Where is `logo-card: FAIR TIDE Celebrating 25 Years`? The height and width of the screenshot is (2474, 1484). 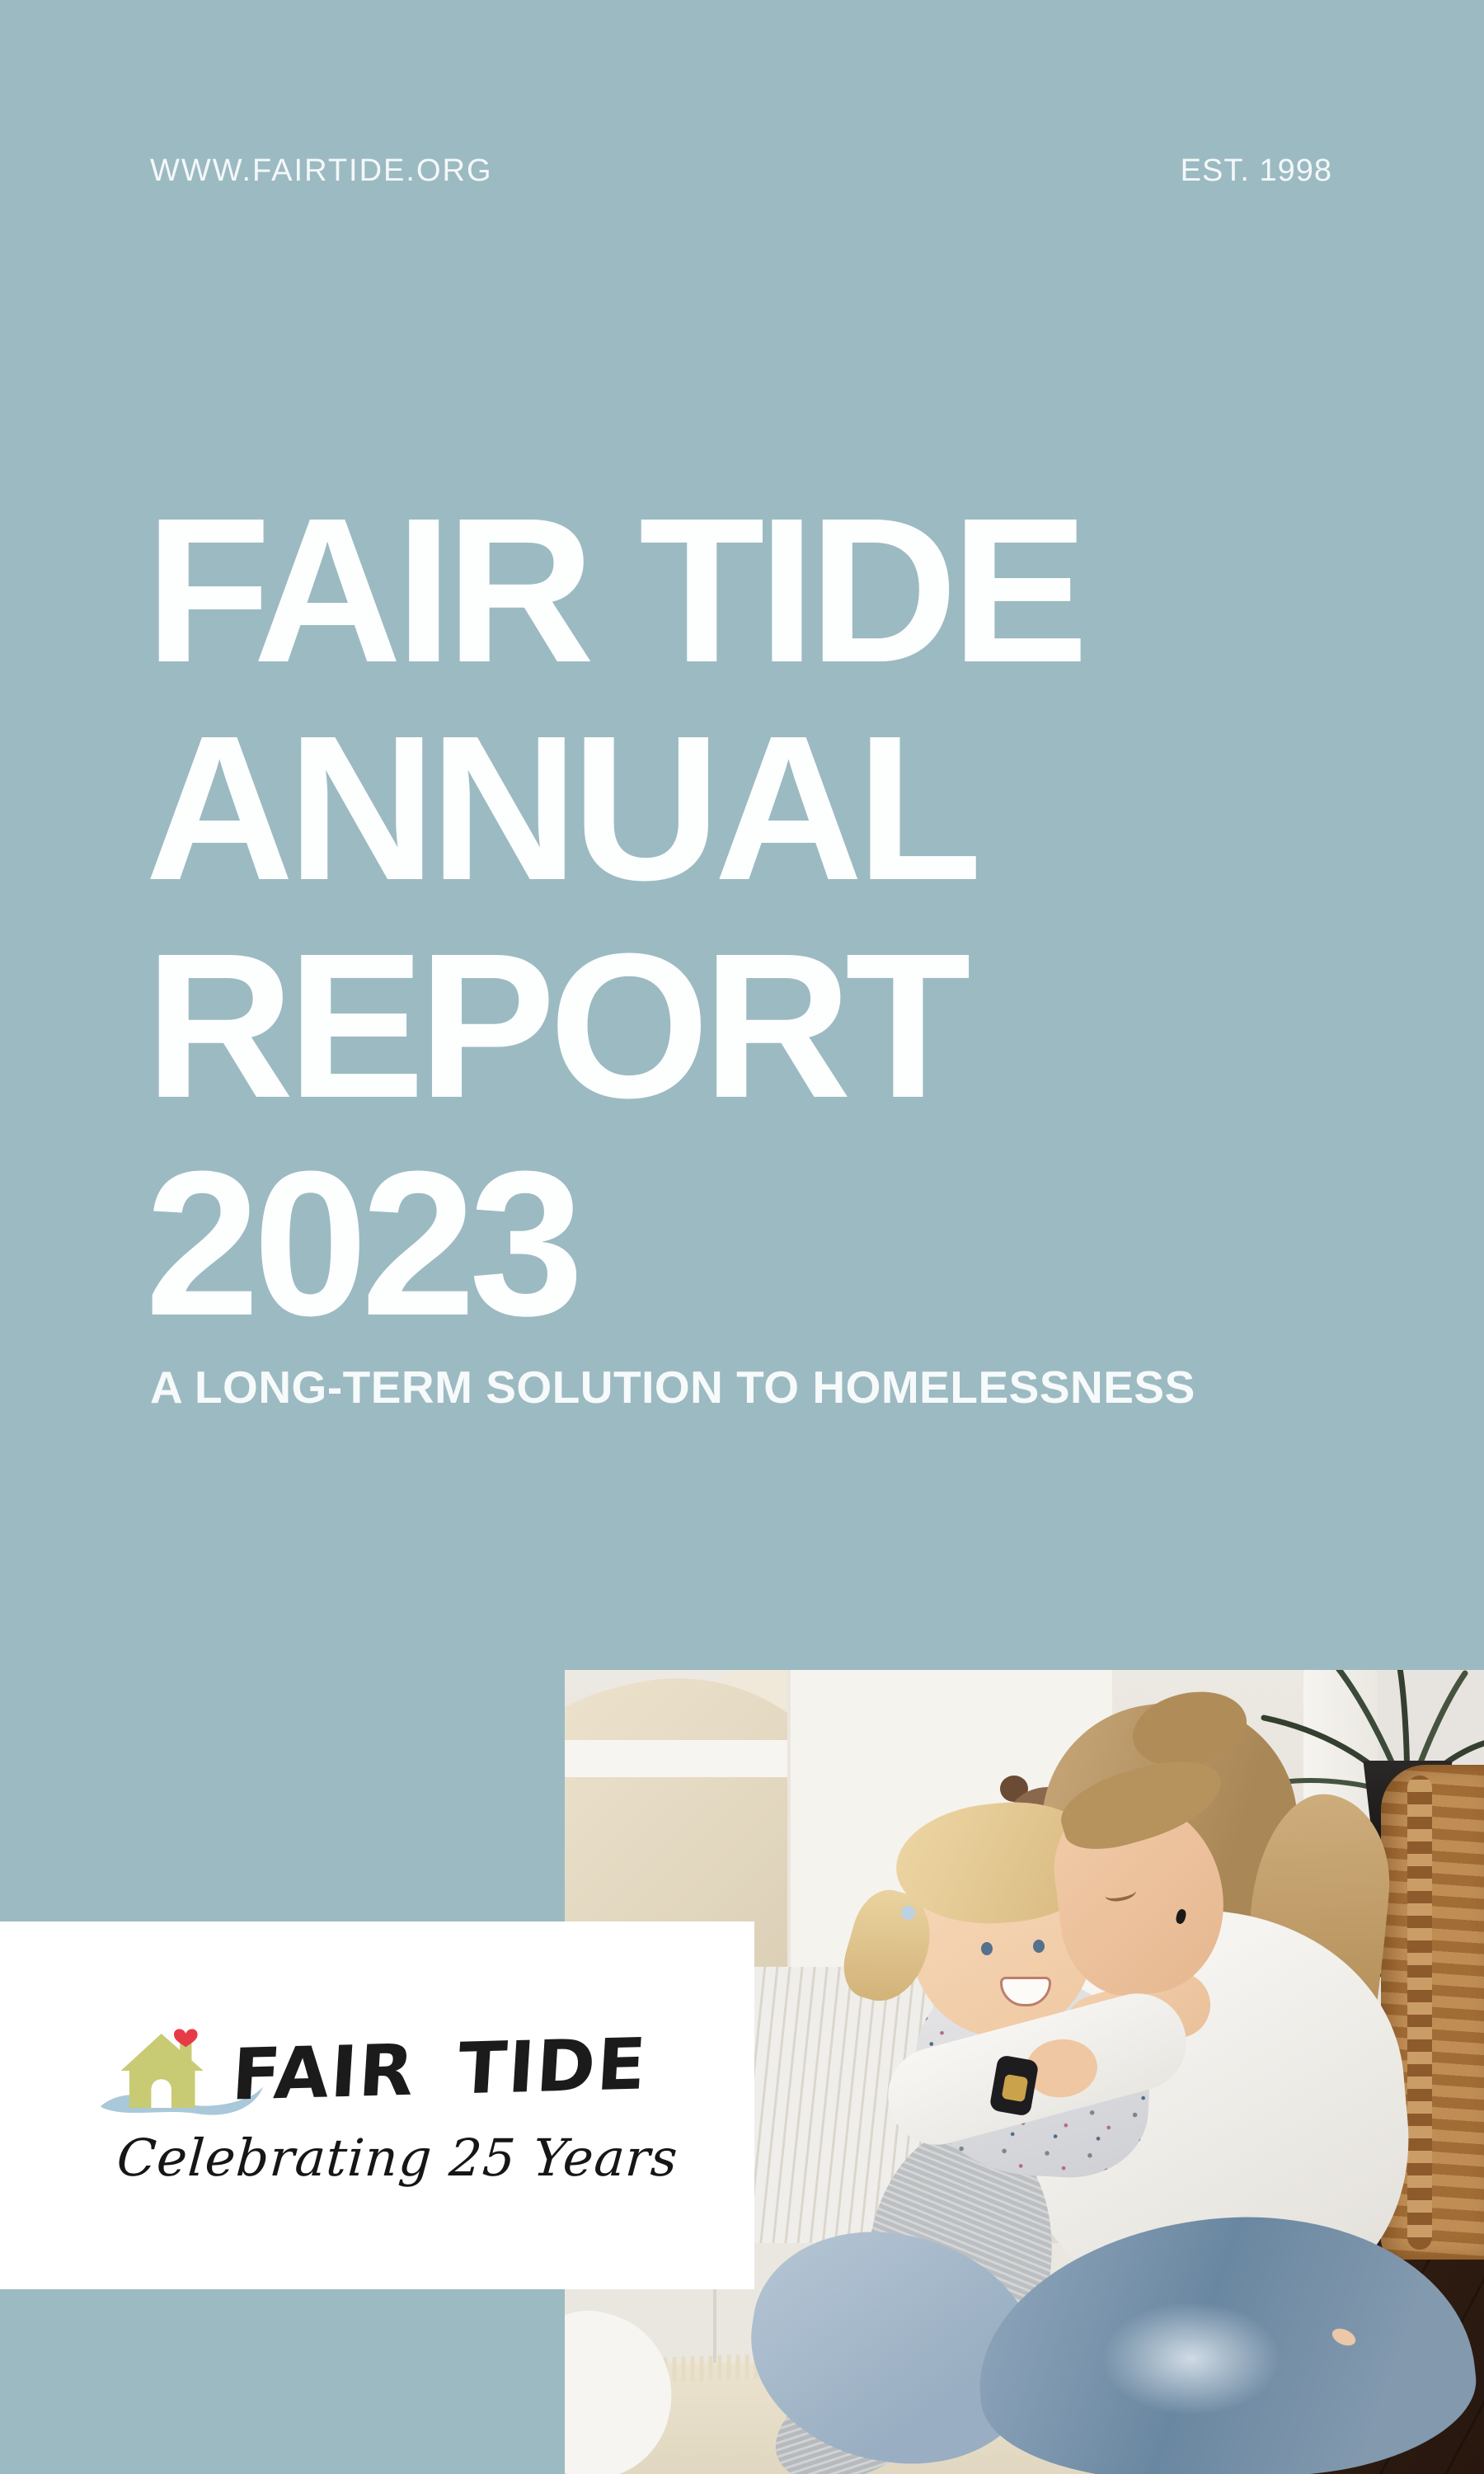 logo-card: FAIR TIDE Celebrating 25 Years is located at coordinates (377, 2105).